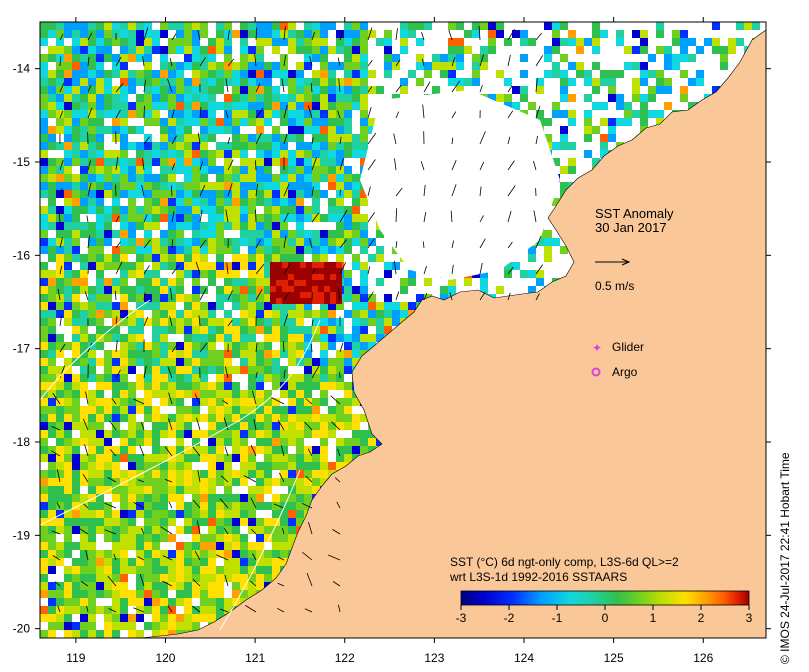 The height and width of the screenshot is (672, 809). Describe the element at coordinates (509, 618) in the screenshot. I see `colorbar-tick-label: -2` at that location.